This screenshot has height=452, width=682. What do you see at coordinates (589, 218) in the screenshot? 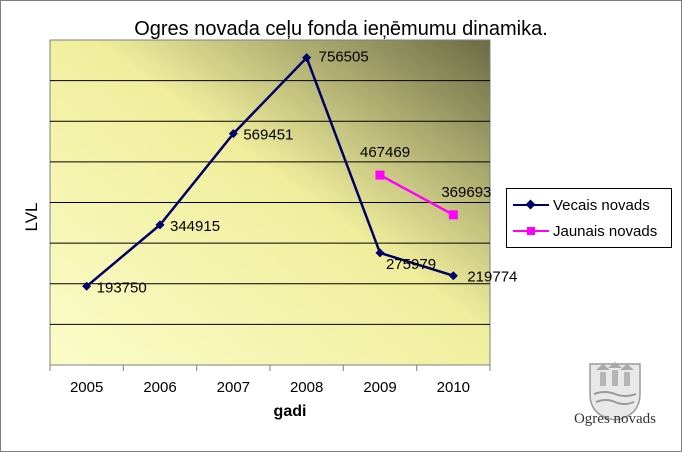
I see `legend: Vecais novads Jaunais novads` at bounding box center [589, 218].